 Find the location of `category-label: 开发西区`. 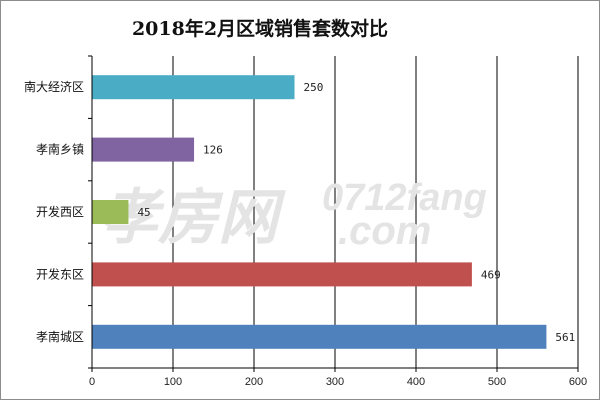

category-label: 开发西区 is located at coordinates (60, 211).